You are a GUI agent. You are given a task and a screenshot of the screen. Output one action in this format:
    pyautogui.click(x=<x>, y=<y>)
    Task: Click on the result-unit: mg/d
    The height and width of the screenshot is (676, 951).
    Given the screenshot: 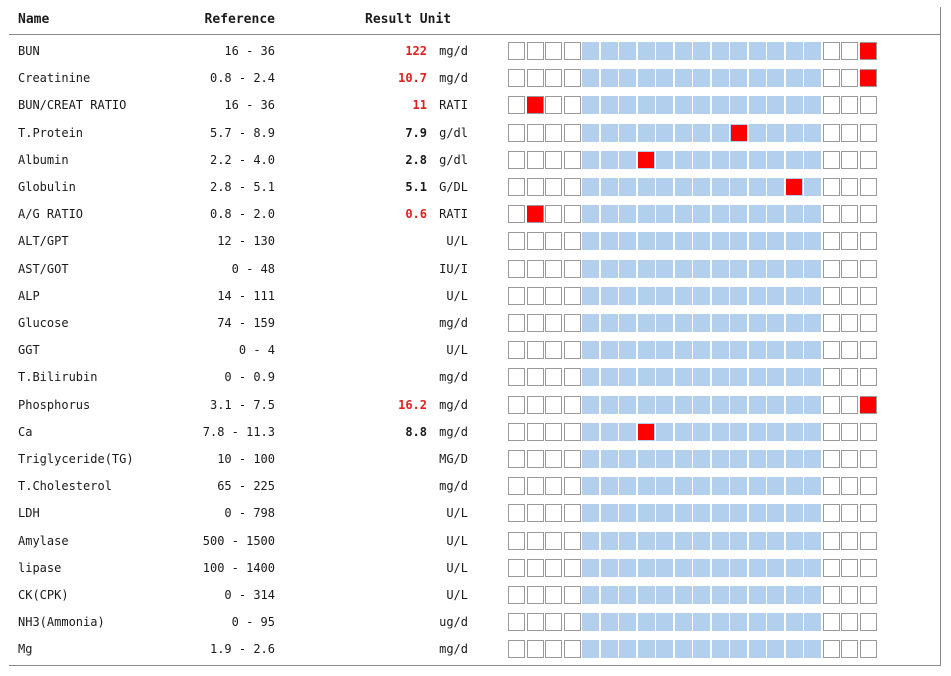 What is the action you would take?
    pyautogui.click(x=453, y=649)
    